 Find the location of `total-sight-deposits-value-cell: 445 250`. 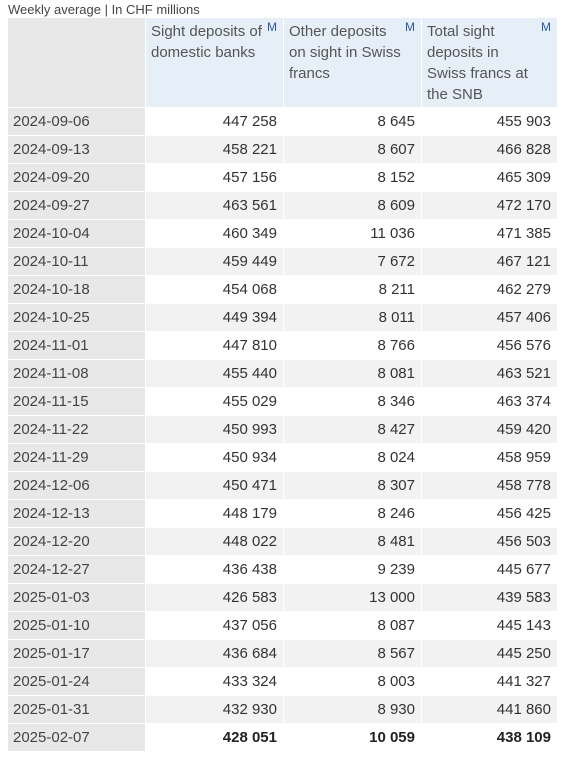

total-sight-deposits-value-cell: 445 250 is located at coordinates (489, 653).